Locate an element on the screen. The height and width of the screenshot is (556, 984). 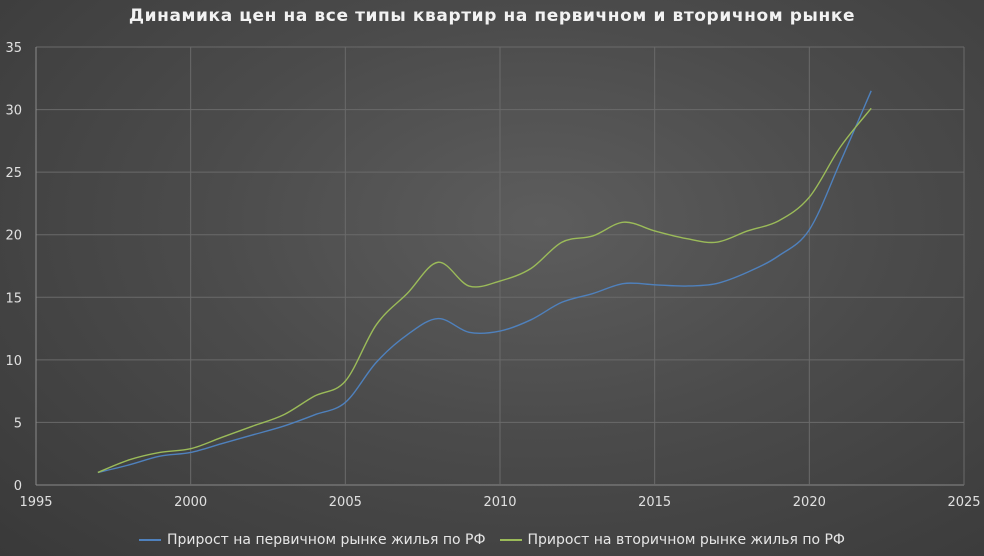
y-tick-label: 35 is located at coordinates (13, 48).